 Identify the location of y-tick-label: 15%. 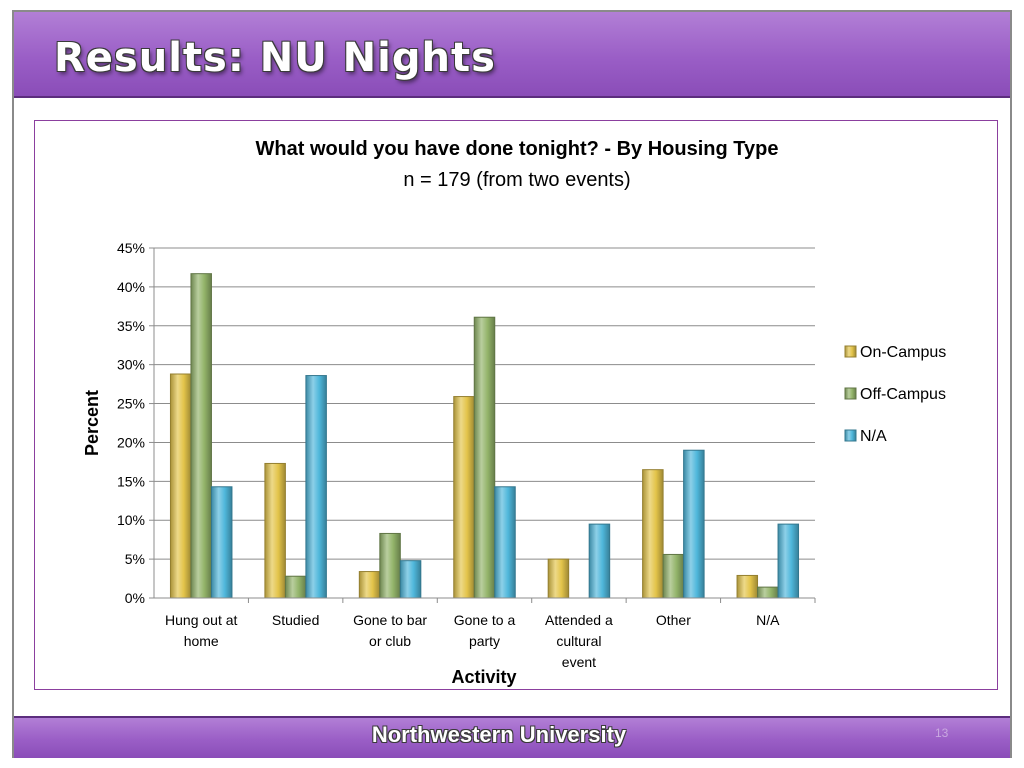
(131, 481).